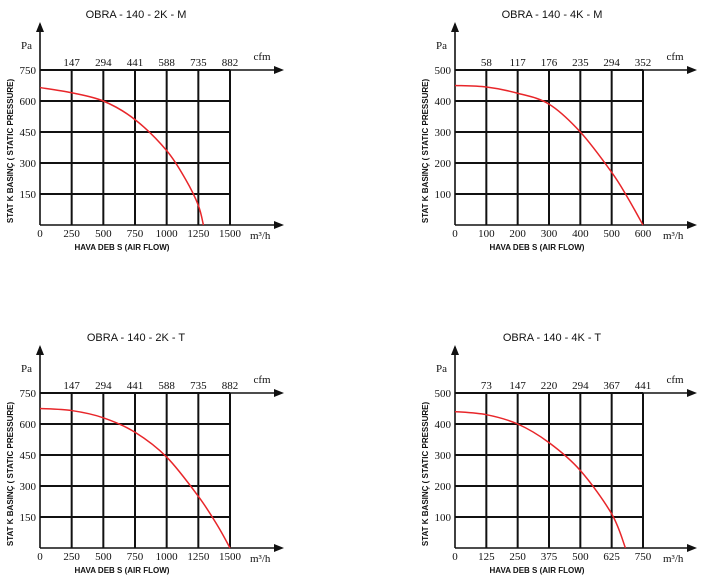 The width and height of the screenshot is (714, 582). Describe the element at coordinates (517, 234) in the screenshot. I see `x-tick-label: 200` at that location.